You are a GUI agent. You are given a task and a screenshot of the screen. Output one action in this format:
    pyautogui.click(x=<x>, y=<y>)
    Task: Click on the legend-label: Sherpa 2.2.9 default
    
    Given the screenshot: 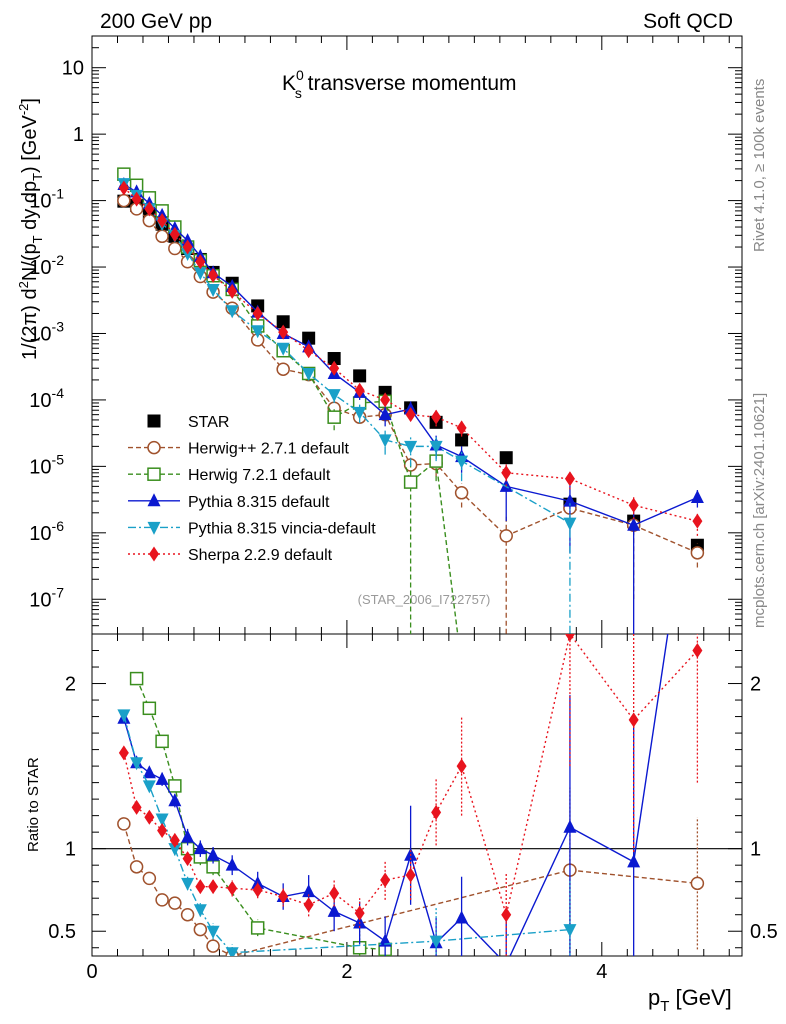 What is the action you would take?
    pyautogui.click(x=260, y=555)
    